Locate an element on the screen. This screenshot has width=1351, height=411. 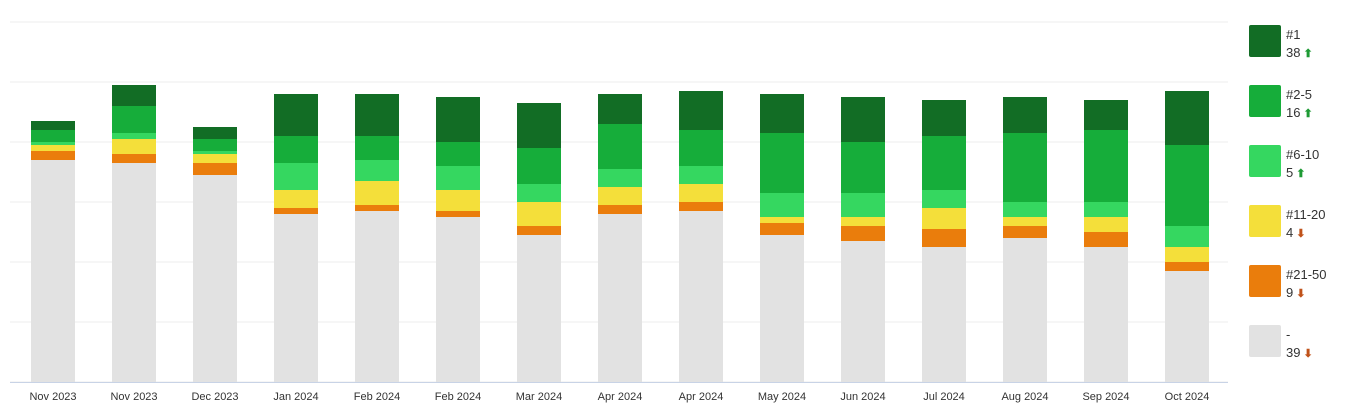
legend: #1 38 ⬆ #2-5 16 ⬆ #6-10 5 ⬆ #11-20 4 ⬇ #21-50 9 ⬇ -39 ⬇ is located at coordinates (1299, 205).